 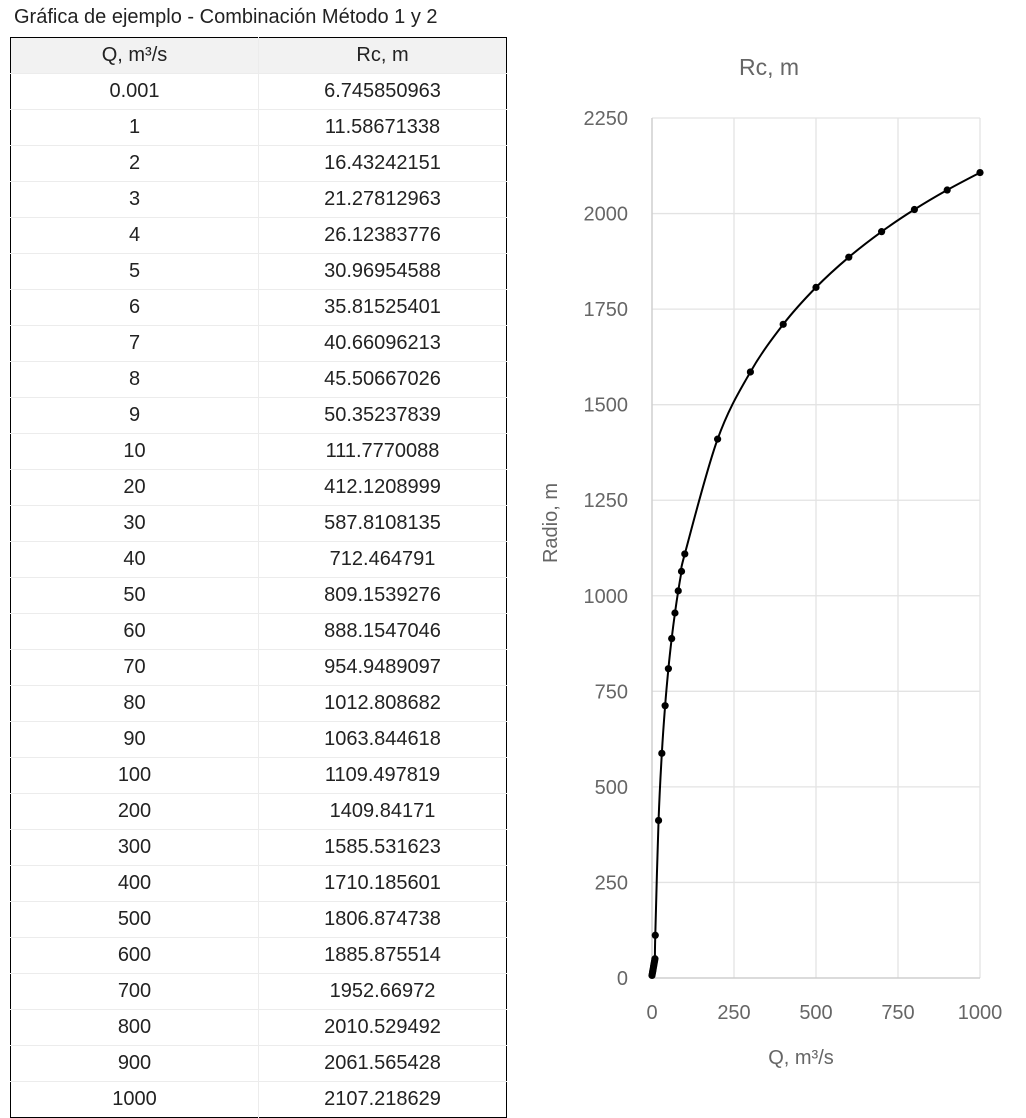 What do you see at coordinates (134, 847) in the screenshot?
I see `cell-q: 300` at bounding box center [134, 847].